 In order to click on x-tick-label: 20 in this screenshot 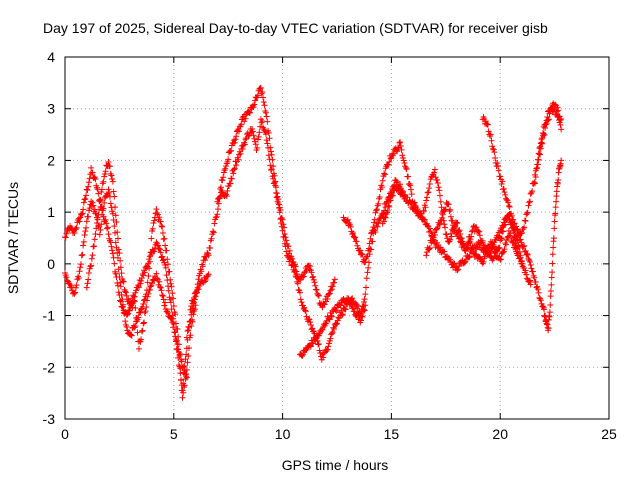, I will do `click(500, 434)`.